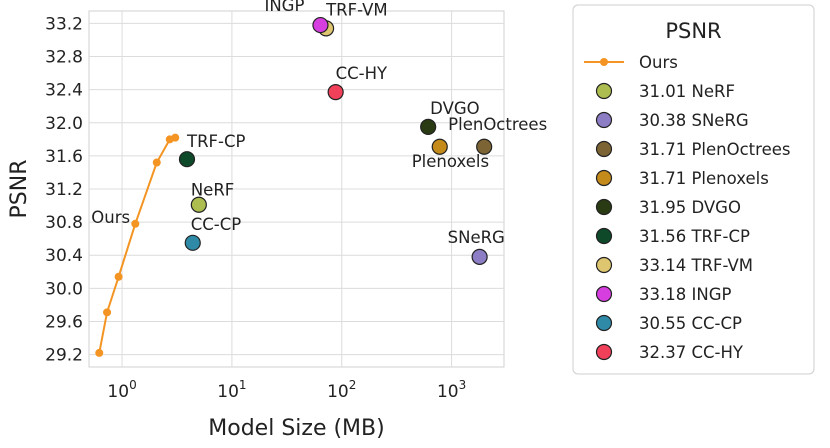  I want to click on point-plenoxels, so click(439, 146).